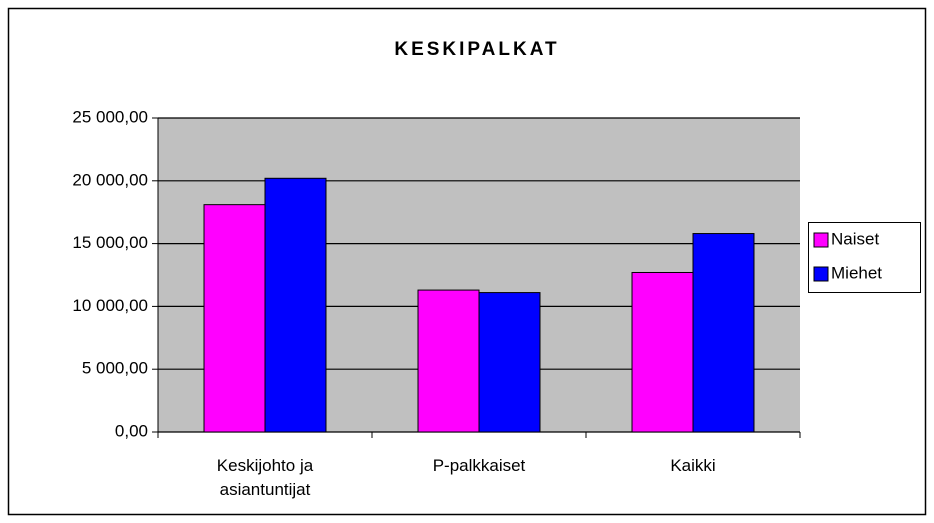 The width and height of the screenshot is (934, 523). What do you see at coordinates (856, 272) in the screenshot?
I see `legend-label: Miehet` at bounding box center [856, 272].